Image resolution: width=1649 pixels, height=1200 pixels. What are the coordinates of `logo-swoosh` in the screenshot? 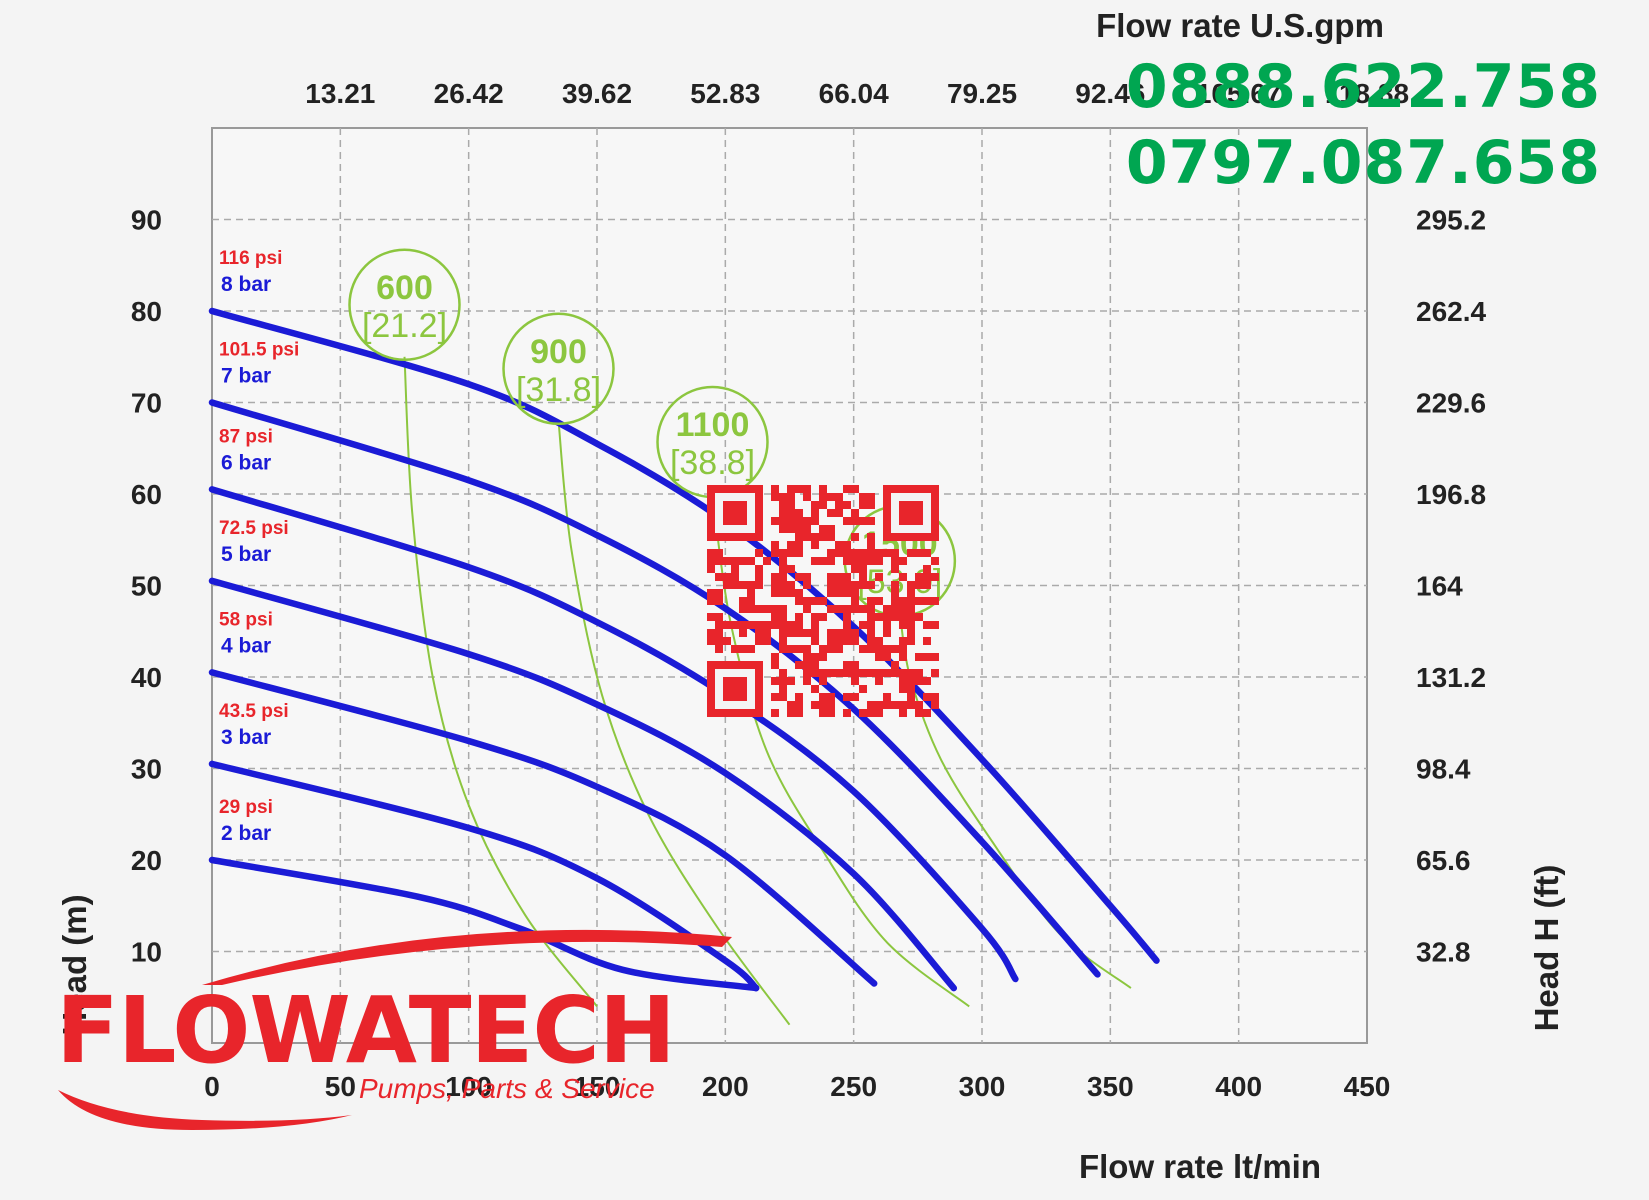 It's located at (395, 1029).